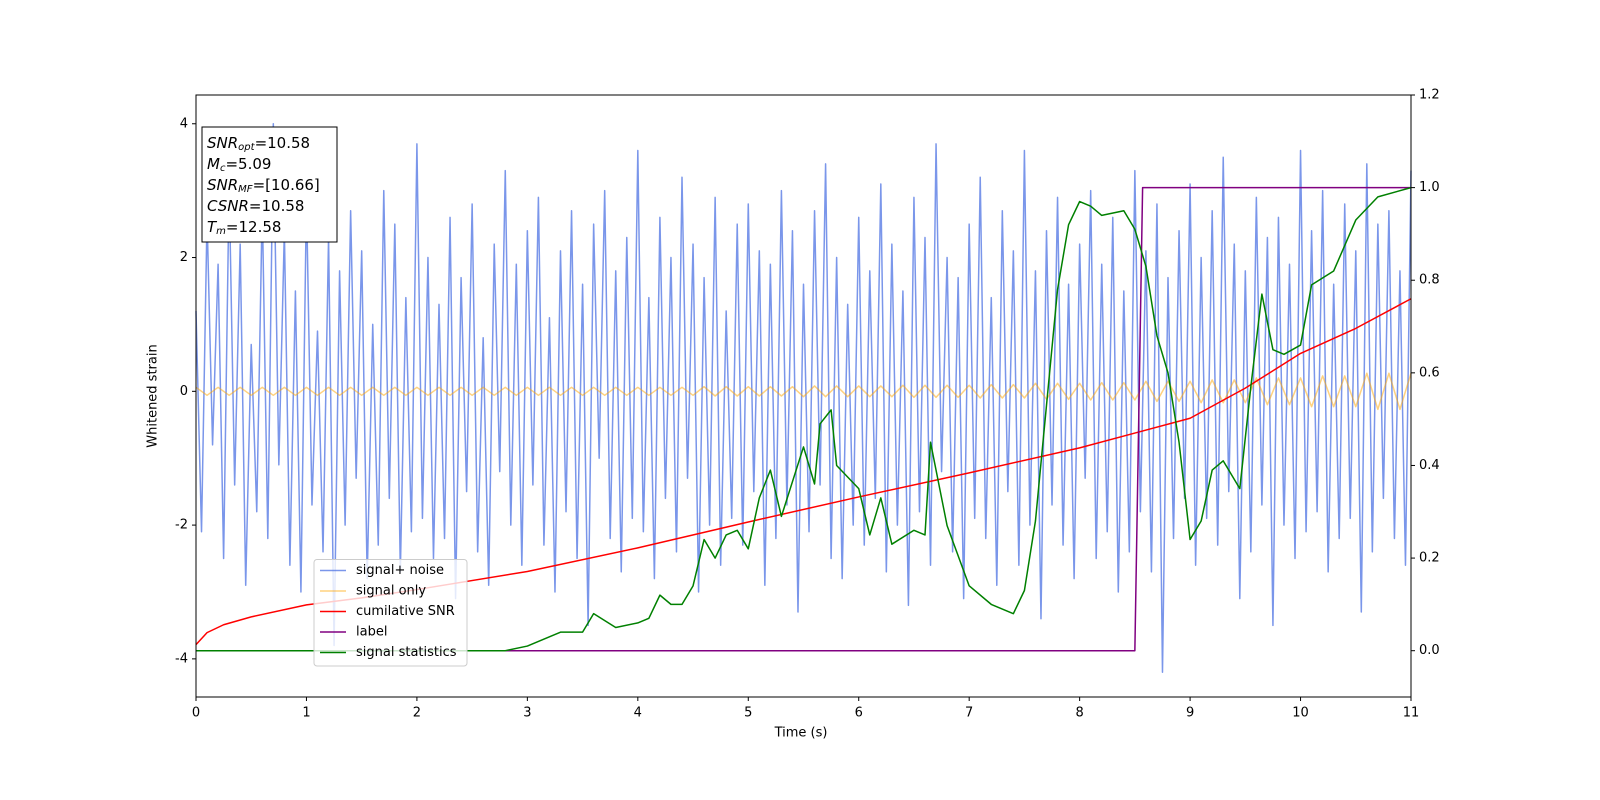 Image resolution: width=1600 pixels, height=800 pixels. What do you see at coordinates (859, 713) in the screenshot?
I see `x-tick-label: 6` at bounding box center [859, 713].